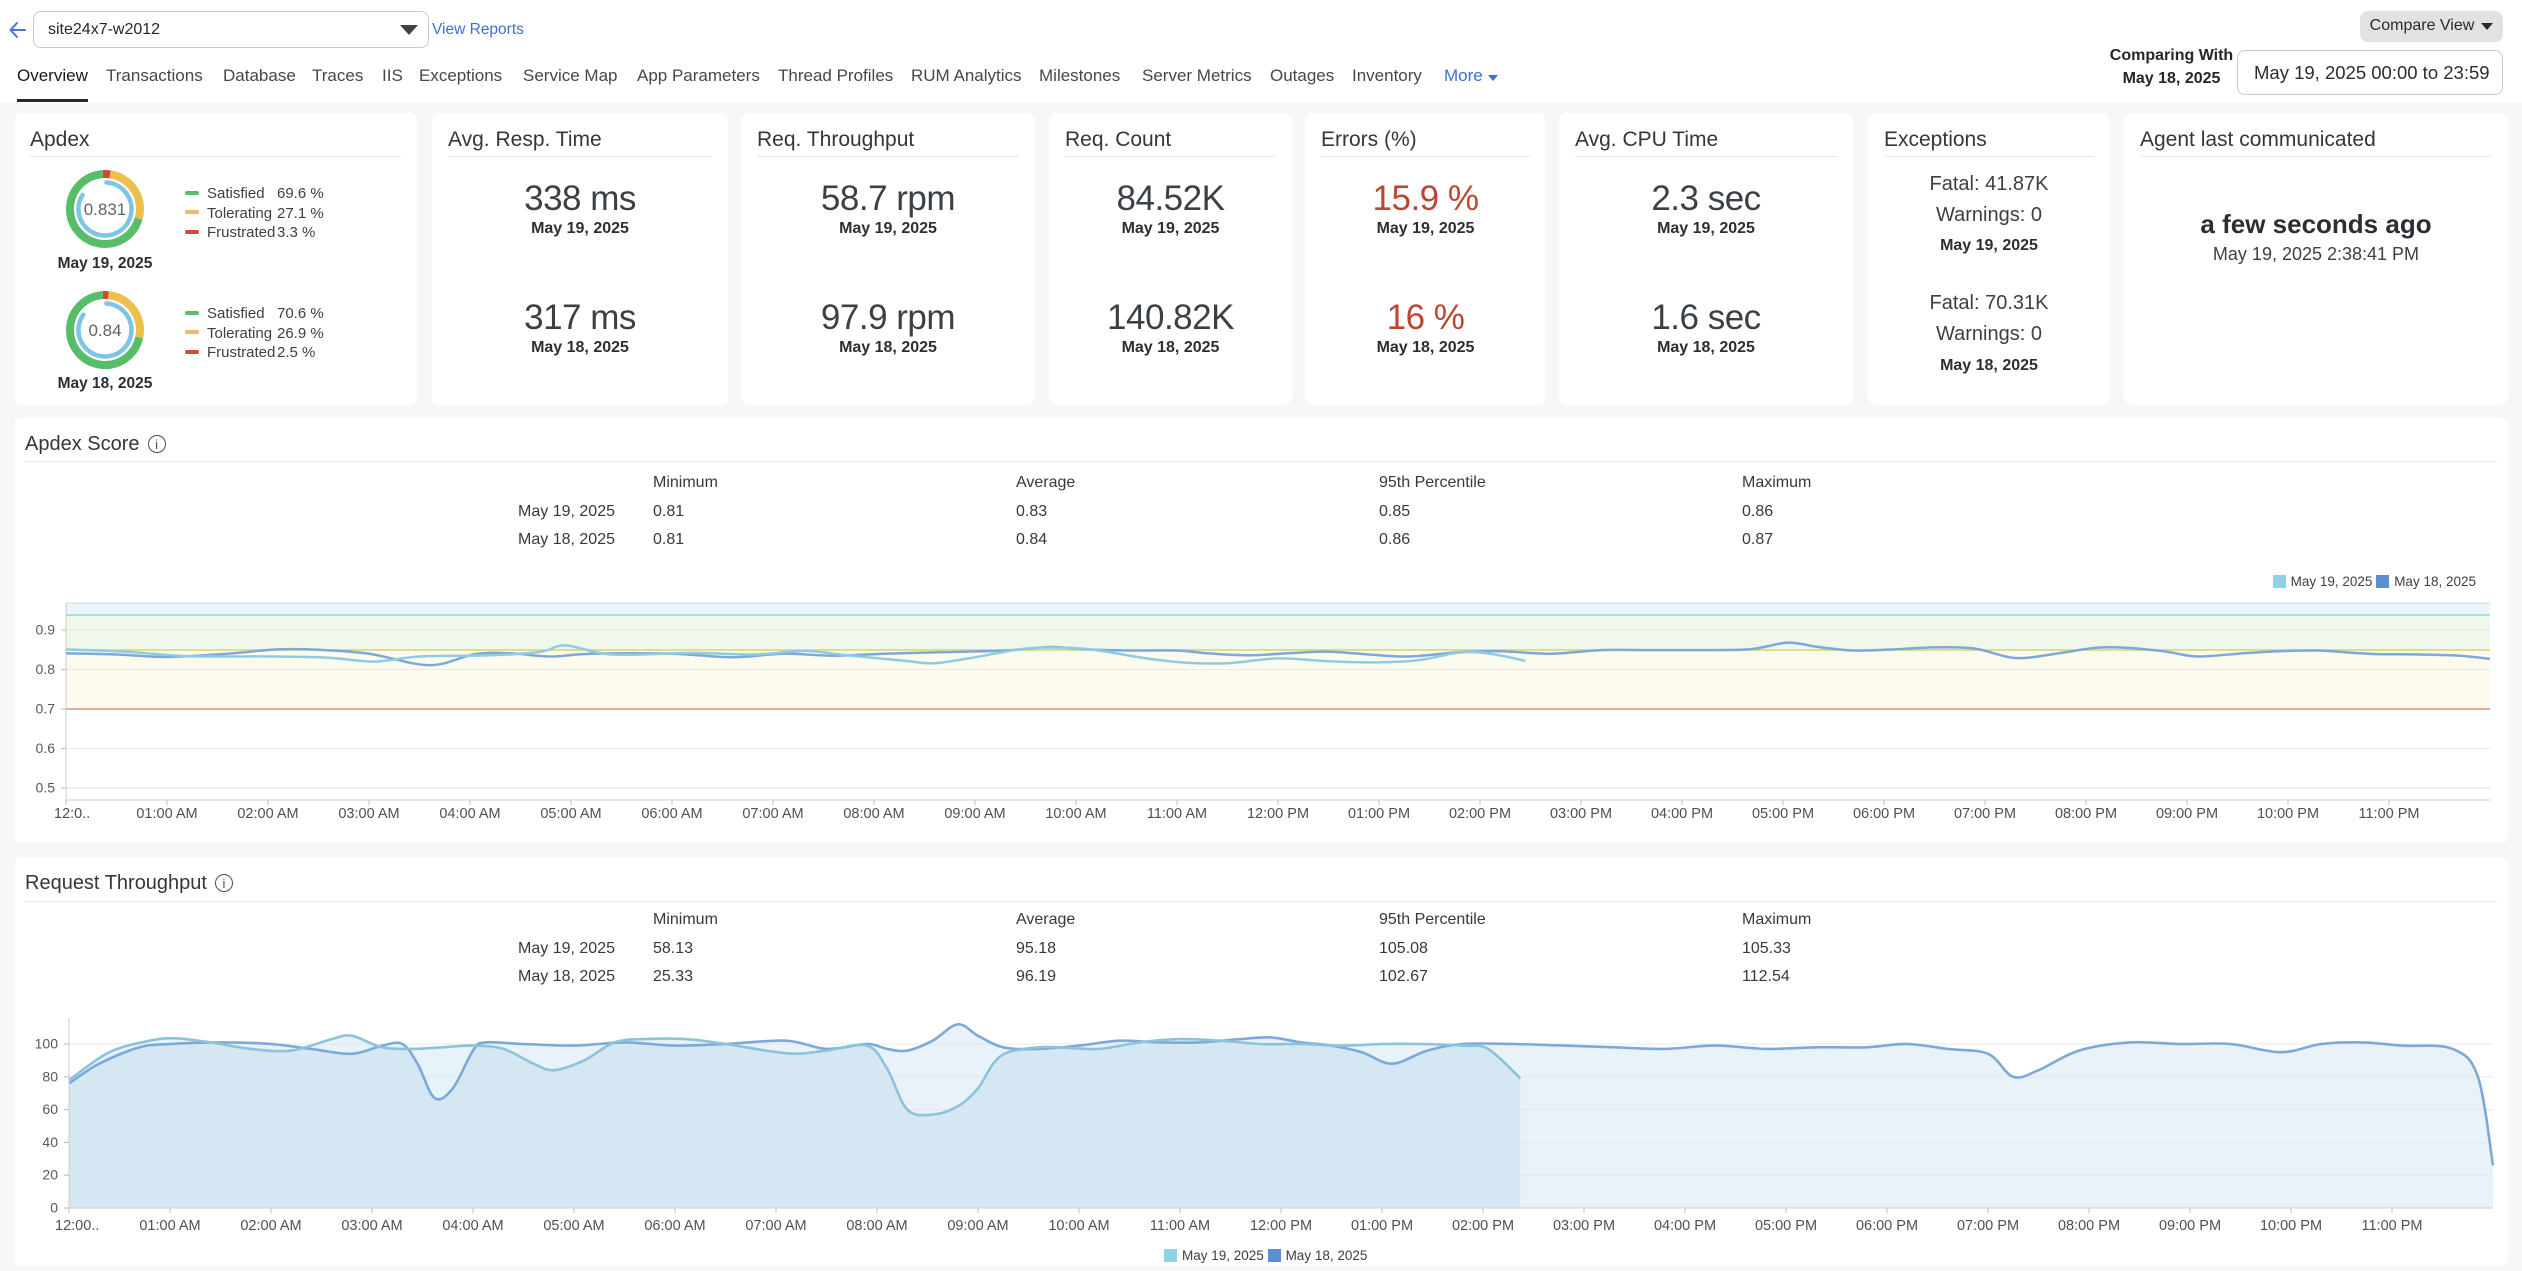 The image size is (2522, 1271). I want to click on svg-text: 100, so click(47, 1044).